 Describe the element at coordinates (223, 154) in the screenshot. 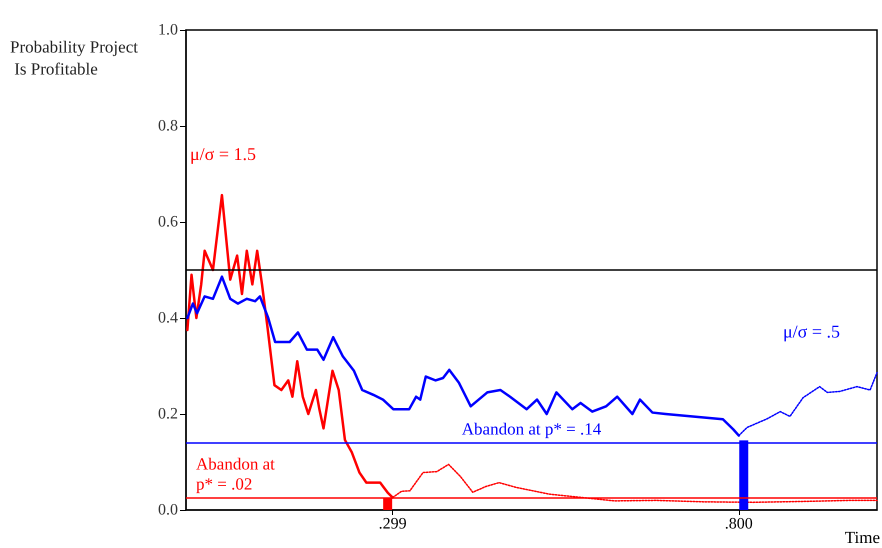

I see `text: μ/σ = 1.5` at that location.